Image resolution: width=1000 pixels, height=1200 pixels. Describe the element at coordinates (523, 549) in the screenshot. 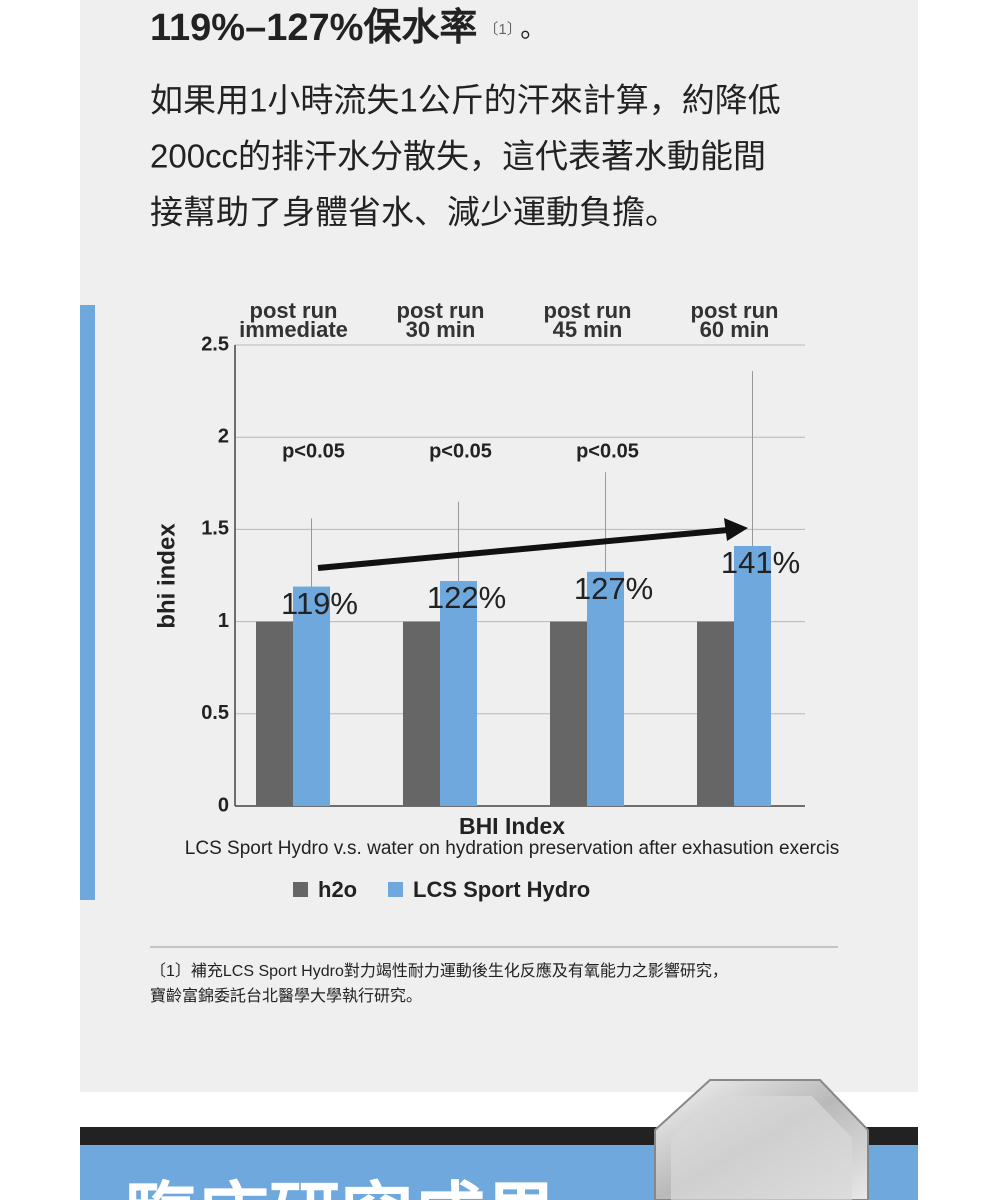

I see `trend-arrow-shaft` at that location.